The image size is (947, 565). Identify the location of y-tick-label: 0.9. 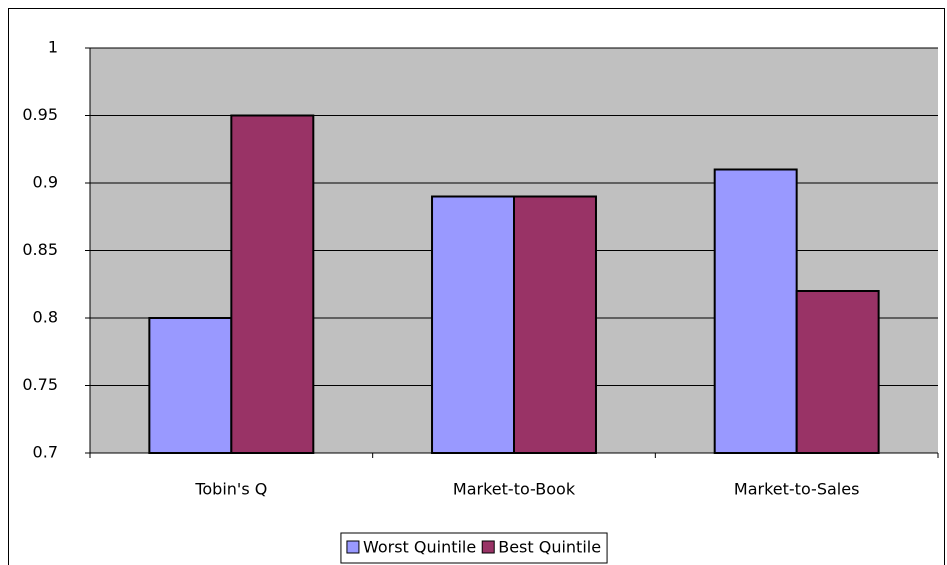
(45, 182).